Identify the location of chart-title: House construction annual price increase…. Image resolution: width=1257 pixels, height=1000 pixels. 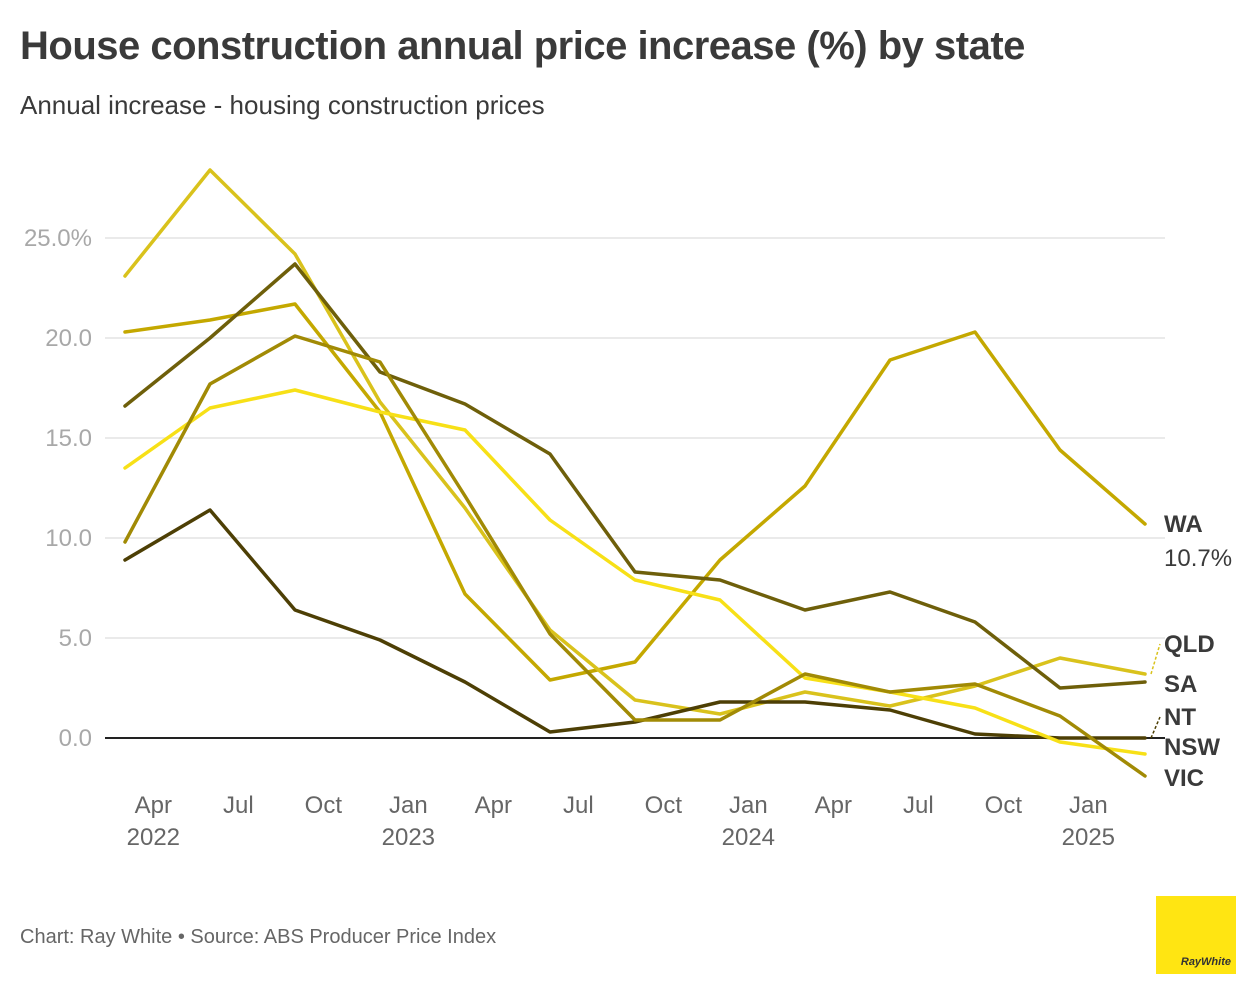
(522, 46).